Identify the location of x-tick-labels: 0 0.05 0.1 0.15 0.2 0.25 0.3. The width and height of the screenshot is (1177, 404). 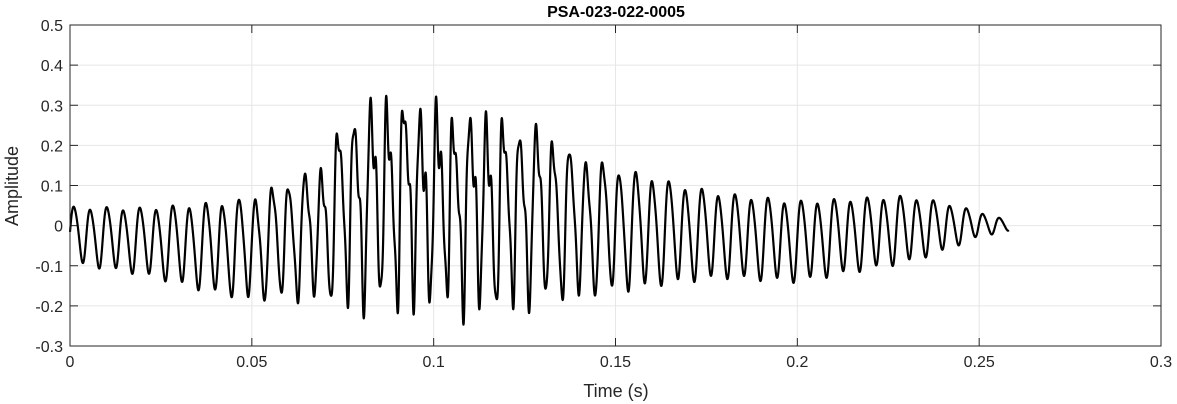
(619, 362).